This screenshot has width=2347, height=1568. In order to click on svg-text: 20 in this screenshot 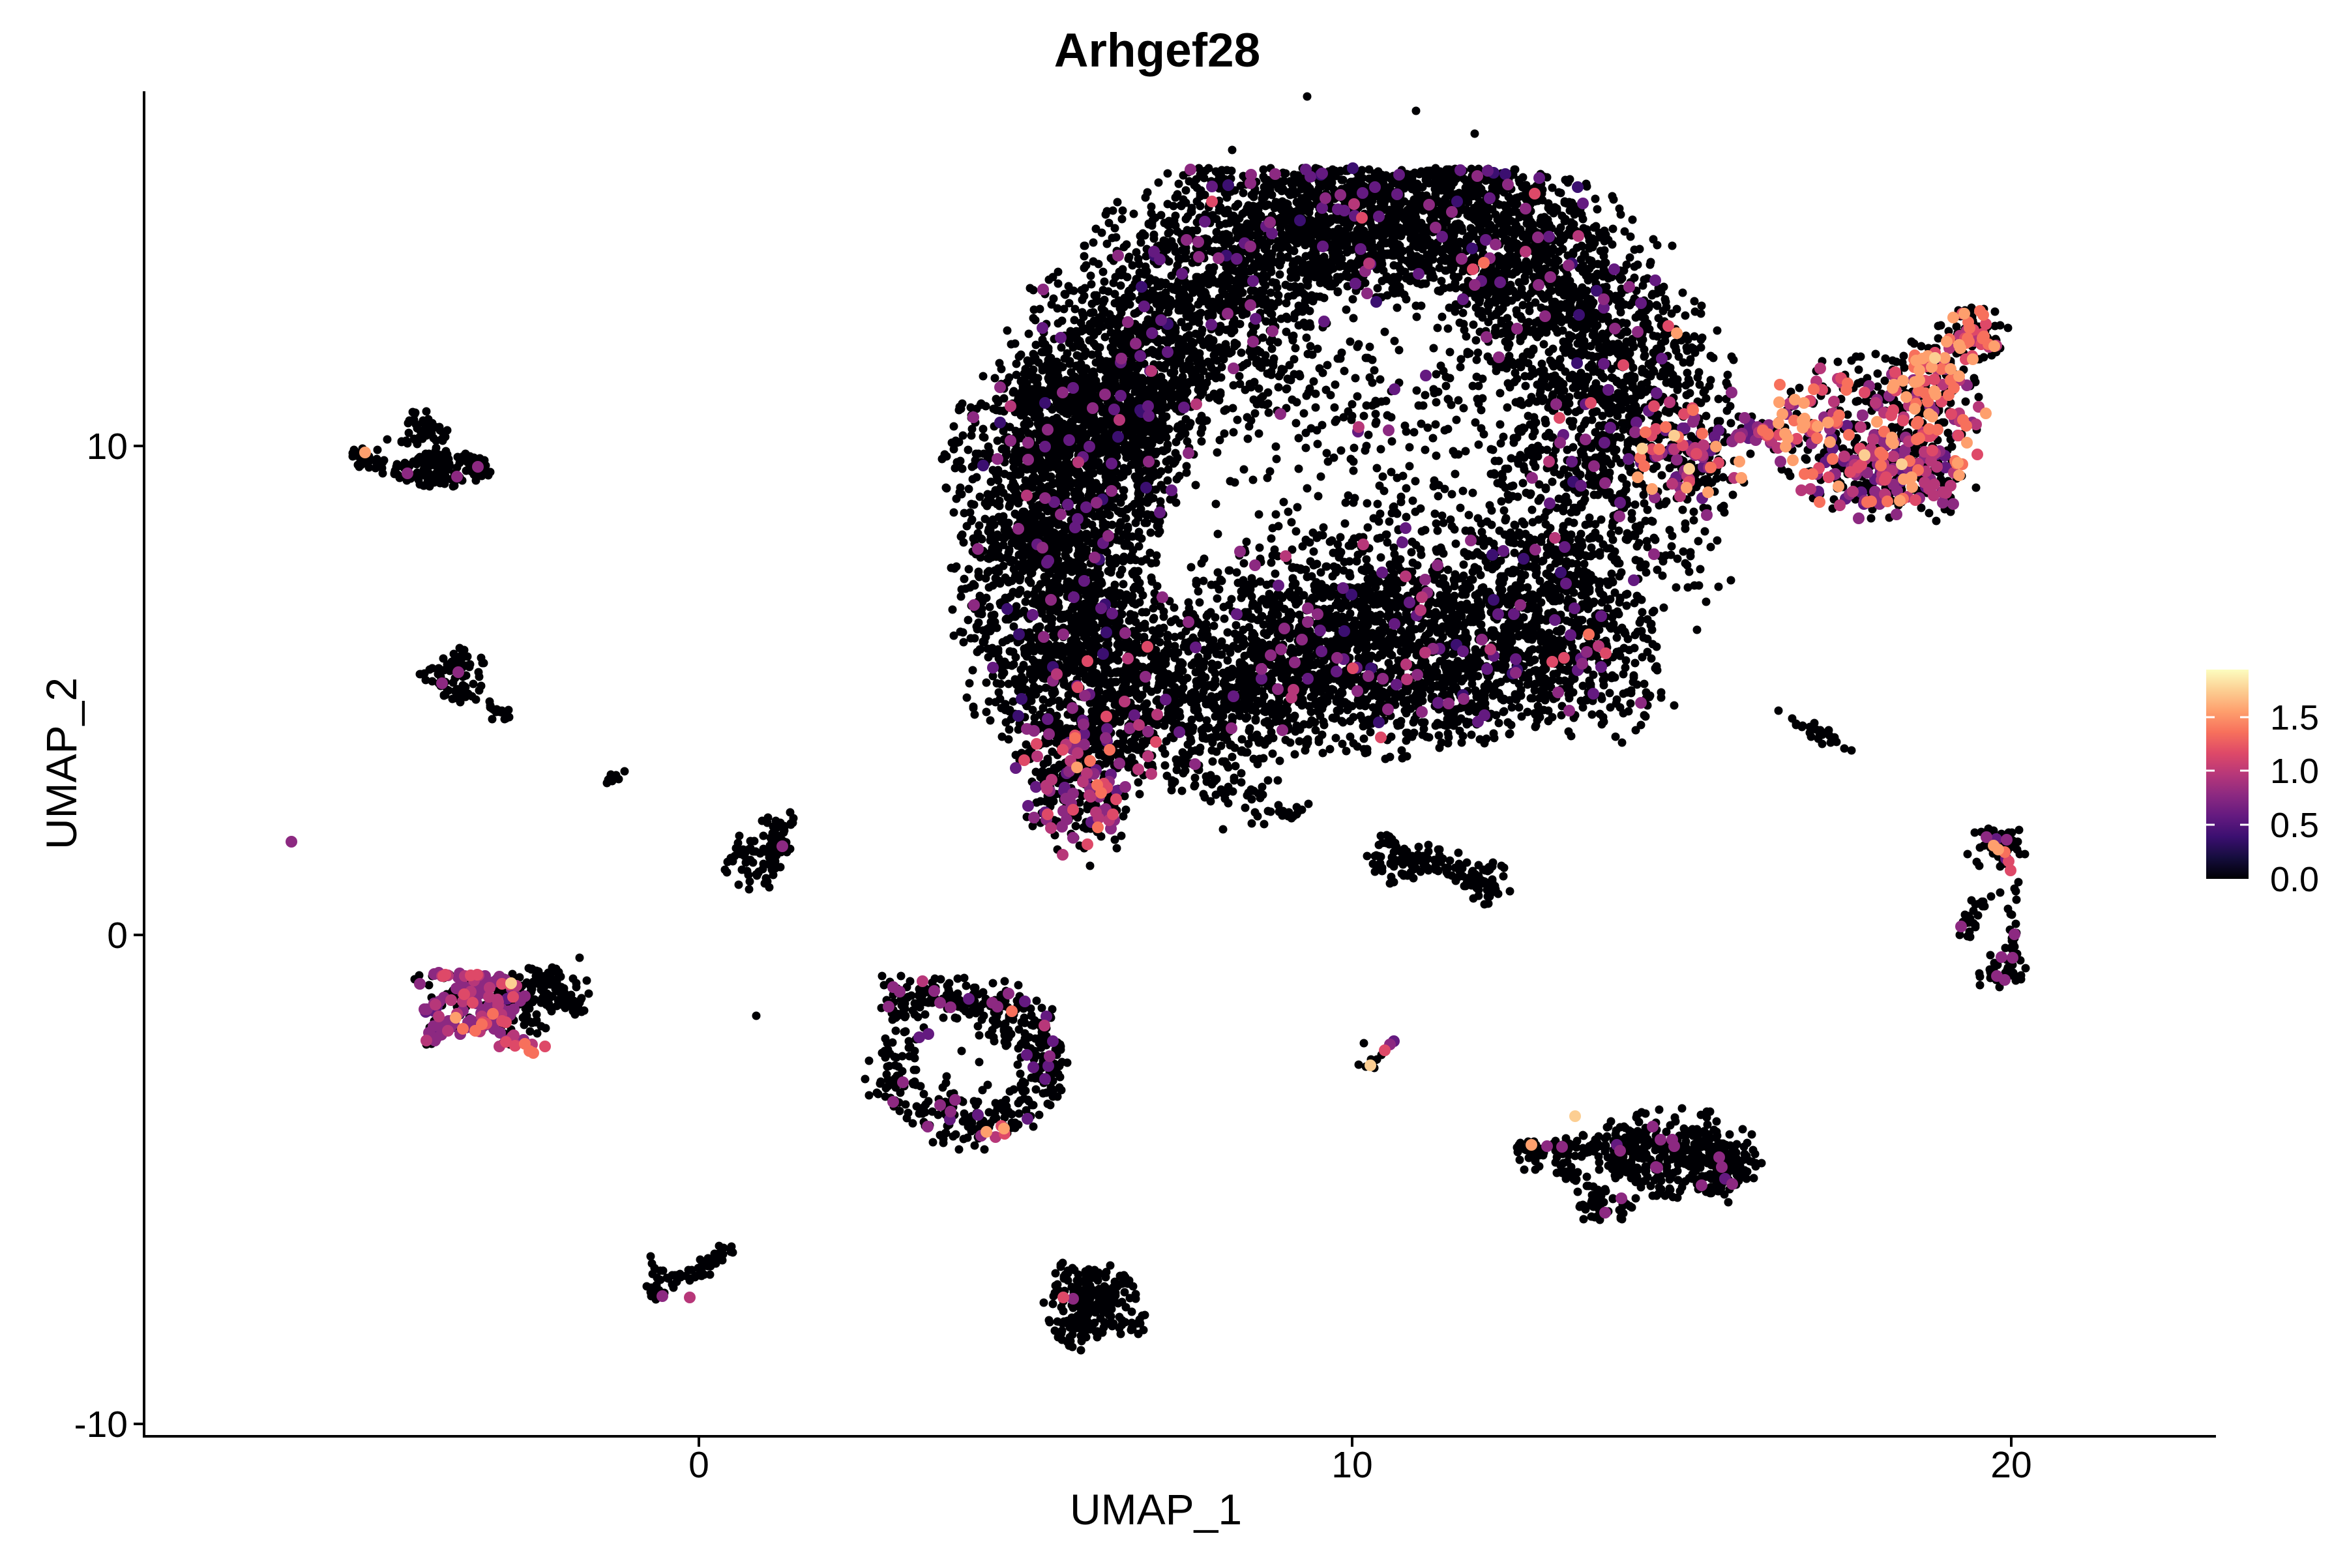, I will do `click(2010, 1465)`.